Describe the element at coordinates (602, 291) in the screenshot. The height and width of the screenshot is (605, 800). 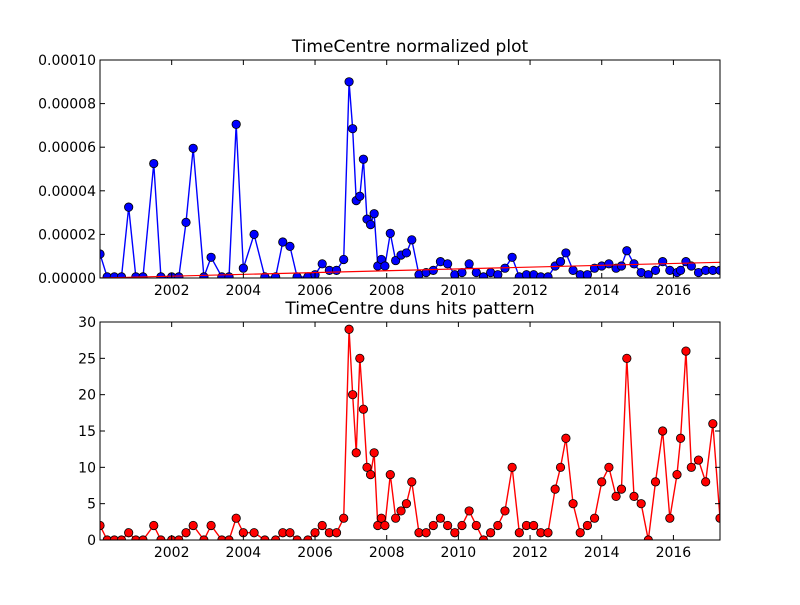
I see `x-tick-label: 2014` at that location.